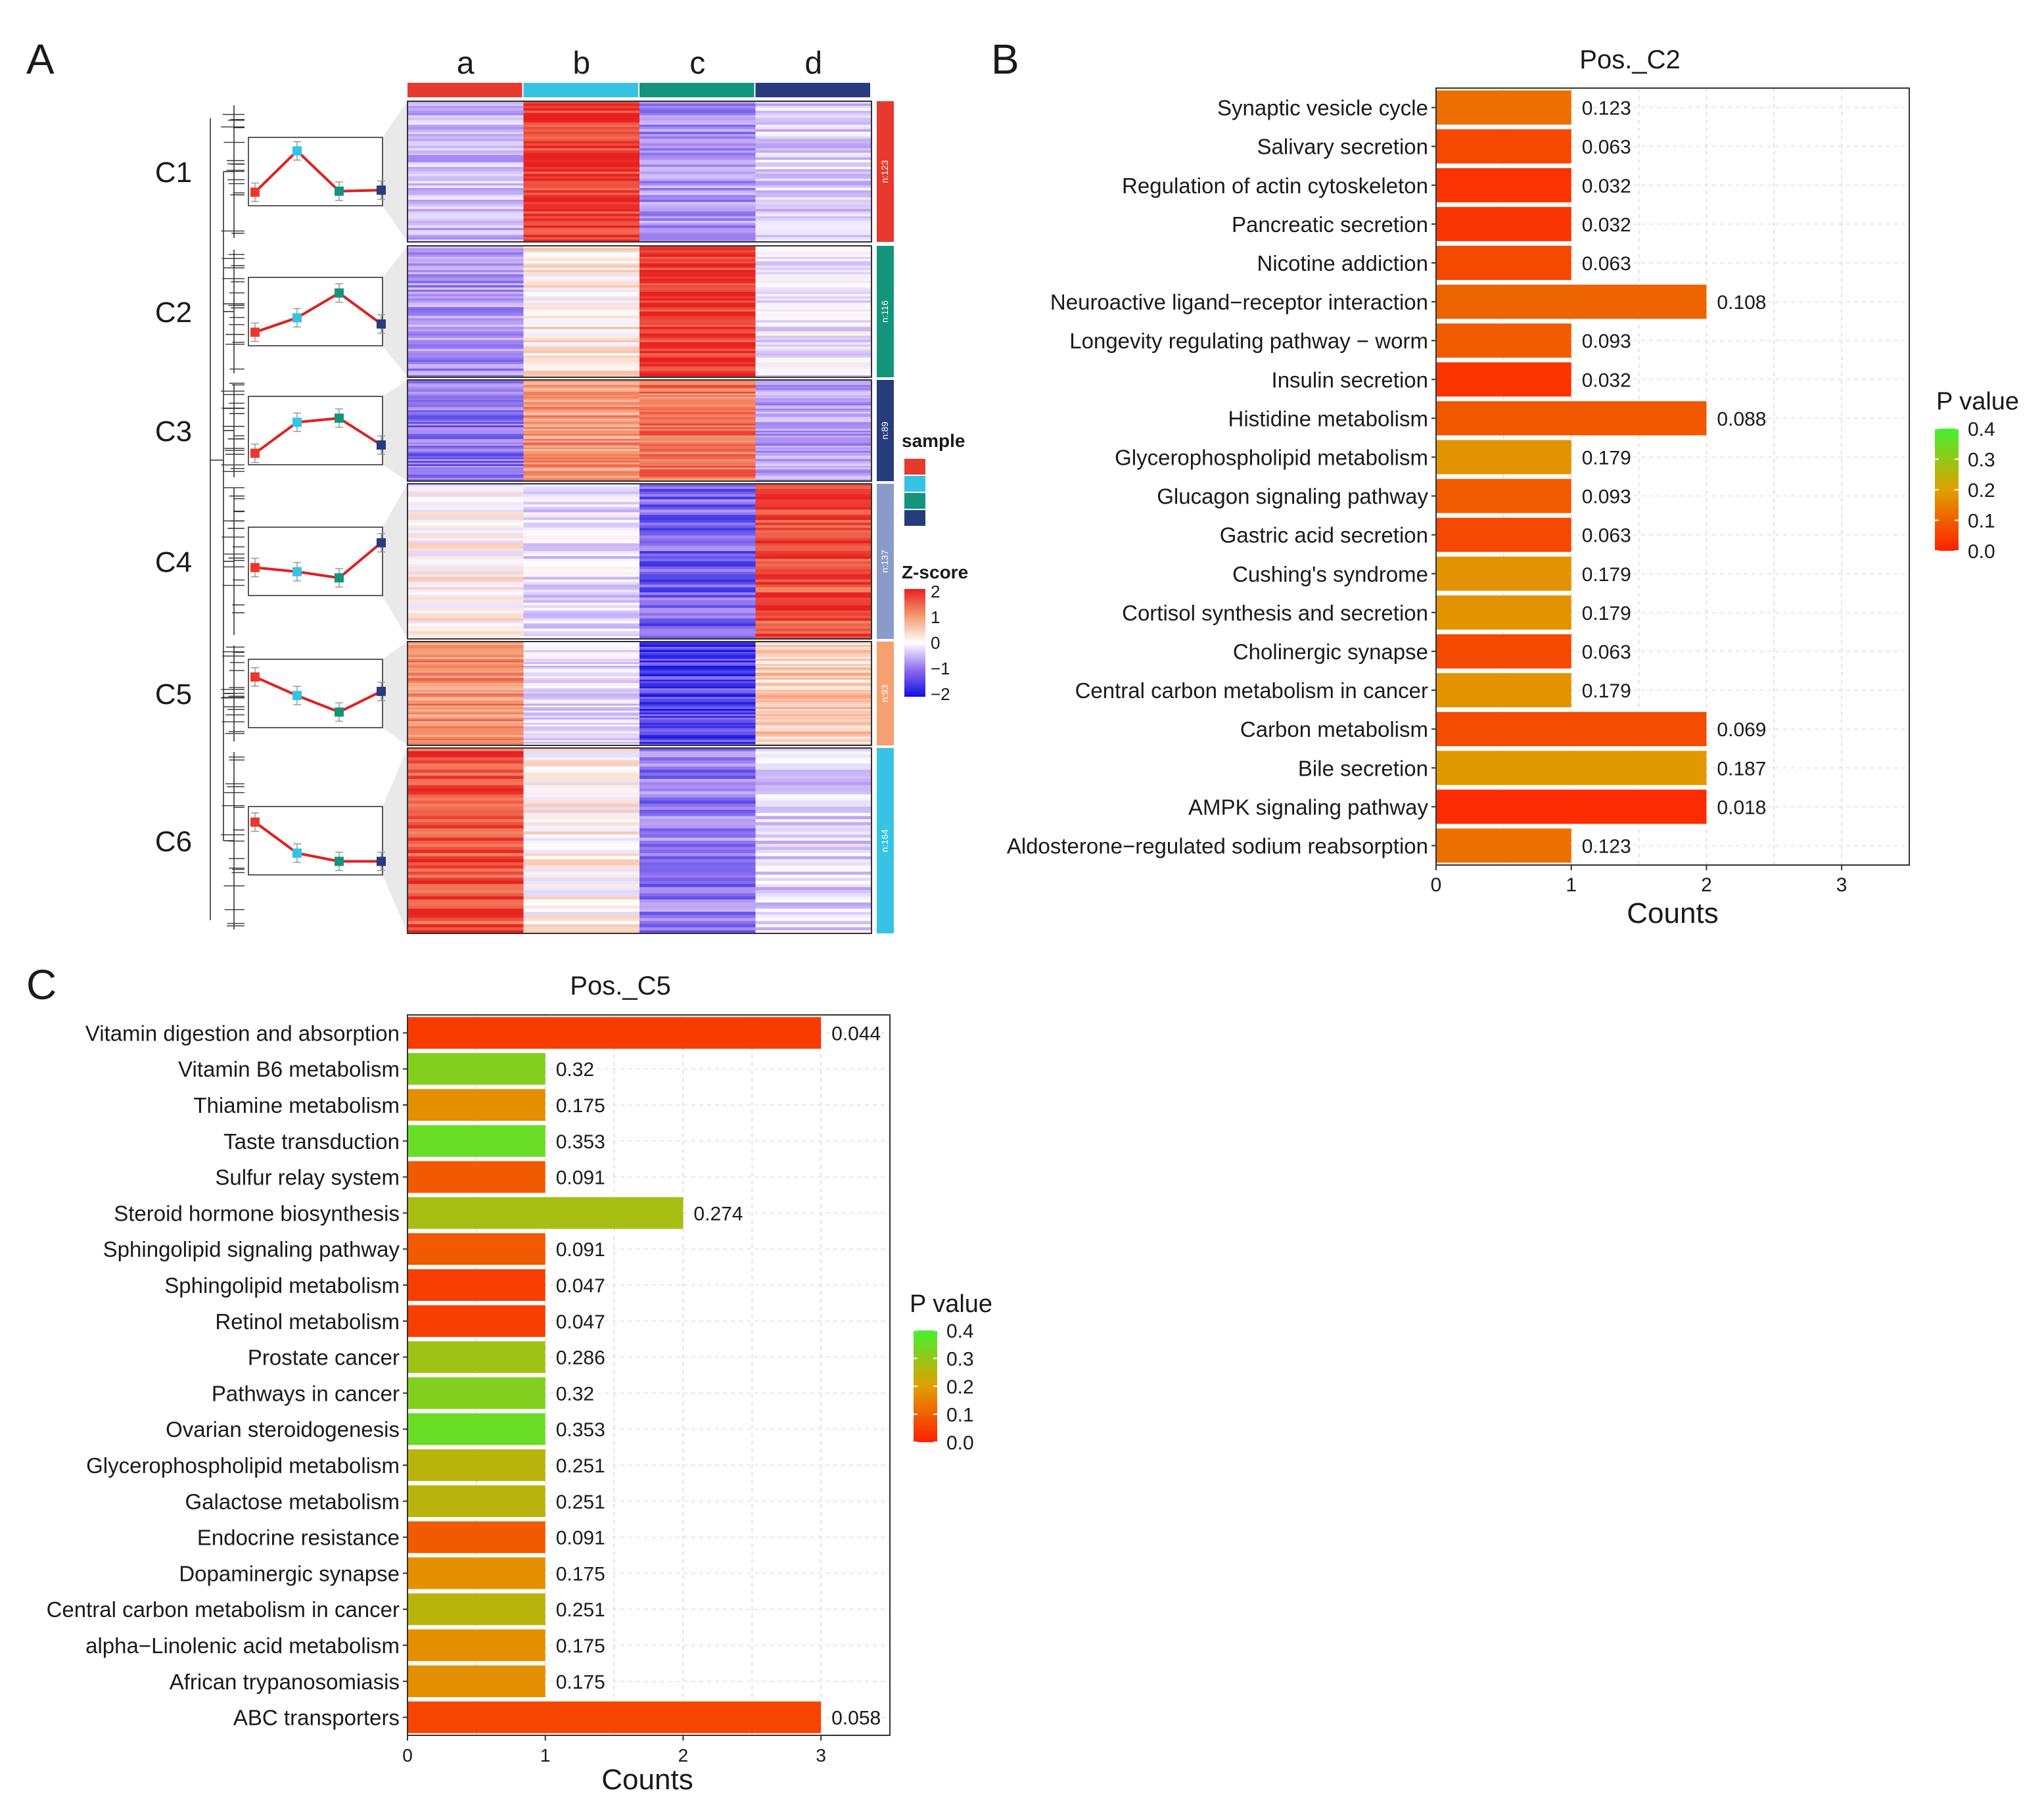 This screenshot has width=2044, height=1805. Describe the element at coordinates (243, 1645) in the screenshot. I see `y-tick-label: alpha−Linolenic acid metabolism` at that location.